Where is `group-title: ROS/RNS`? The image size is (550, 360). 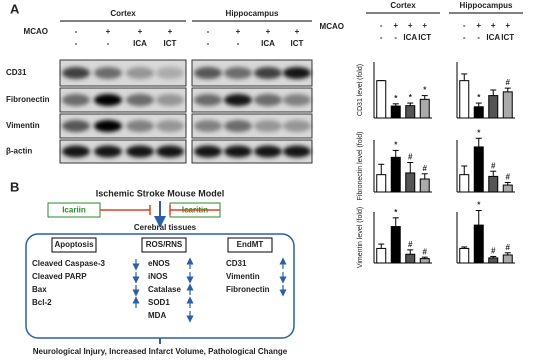
group-title: ROS/RNS is located at coordinates (164, 244).